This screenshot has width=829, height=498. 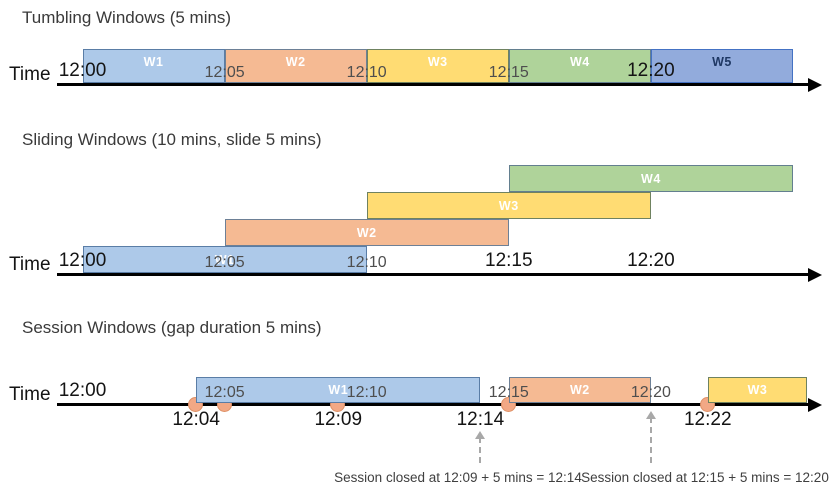 I want to click on window-label: W5, so click(x=722, y=62).